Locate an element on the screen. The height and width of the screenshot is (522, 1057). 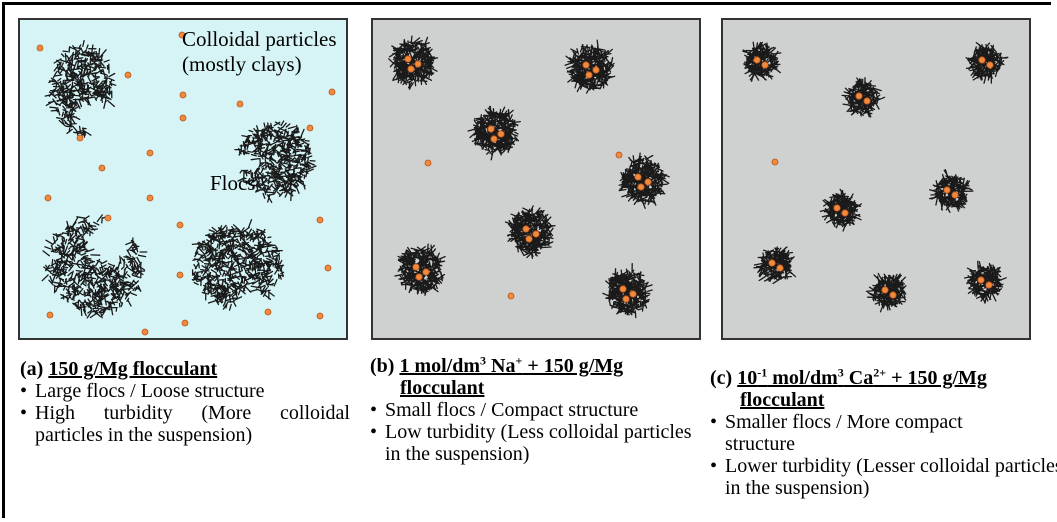
caption-b-title-part3: + 150 g/Mg is located at coordinates (573, 366).